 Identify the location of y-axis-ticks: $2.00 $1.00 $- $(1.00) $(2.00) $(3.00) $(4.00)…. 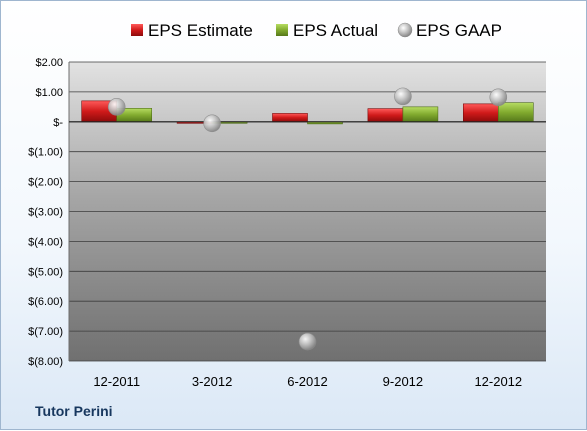
(45, 212).